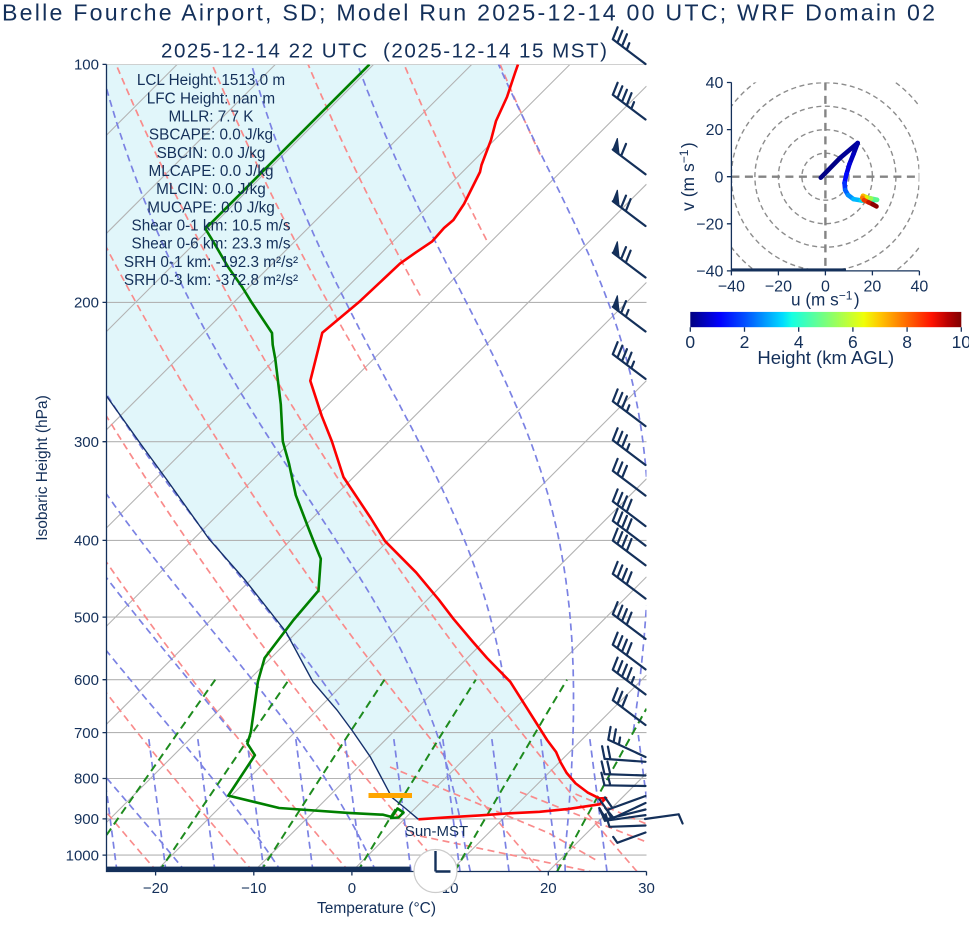 The width and height of the screenshot is (969, 936). Describe the element at coordinates (86, 779) in the screenshot. I see `svg-text: 800` at that location.